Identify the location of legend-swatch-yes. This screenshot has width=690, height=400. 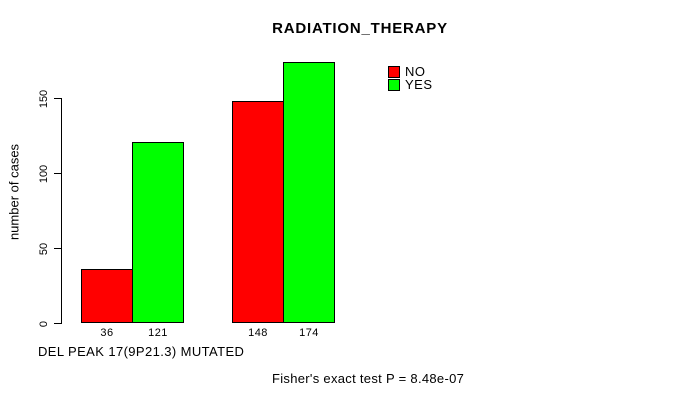
(394, 84).